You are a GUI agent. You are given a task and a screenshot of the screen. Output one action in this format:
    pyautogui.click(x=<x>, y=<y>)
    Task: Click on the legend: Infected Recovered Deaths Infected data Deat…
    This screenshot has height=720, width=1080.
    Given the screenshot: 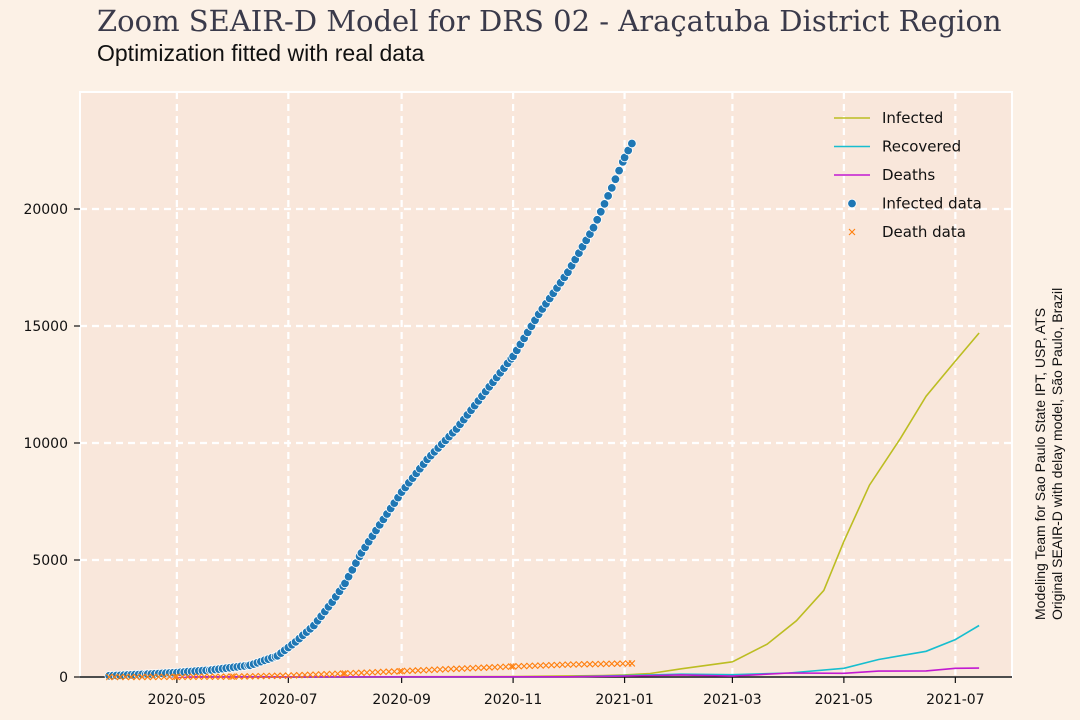 What is the action you would take?
    pyautogui.click(x=908, y=175)
    